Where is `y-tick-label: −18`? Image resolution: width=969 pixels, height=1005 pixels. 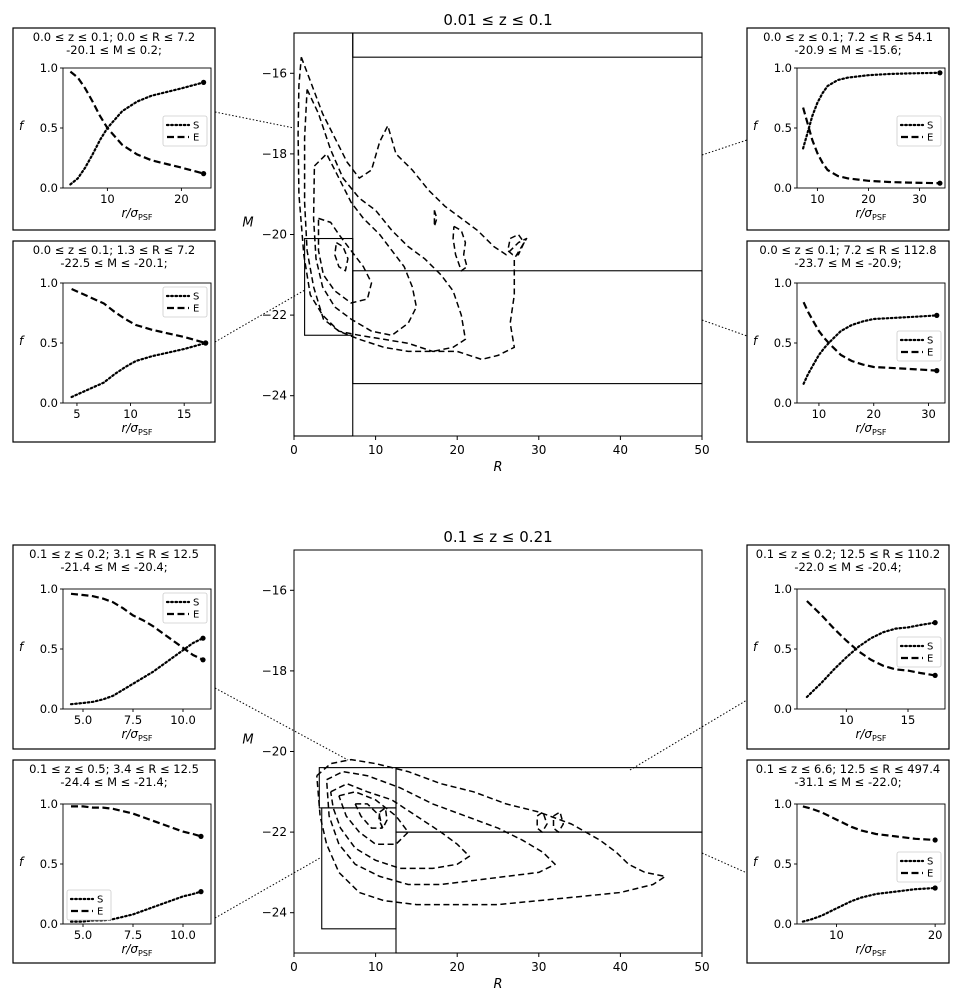
y-tick-label: −18 is located at coordinates (274, 154).